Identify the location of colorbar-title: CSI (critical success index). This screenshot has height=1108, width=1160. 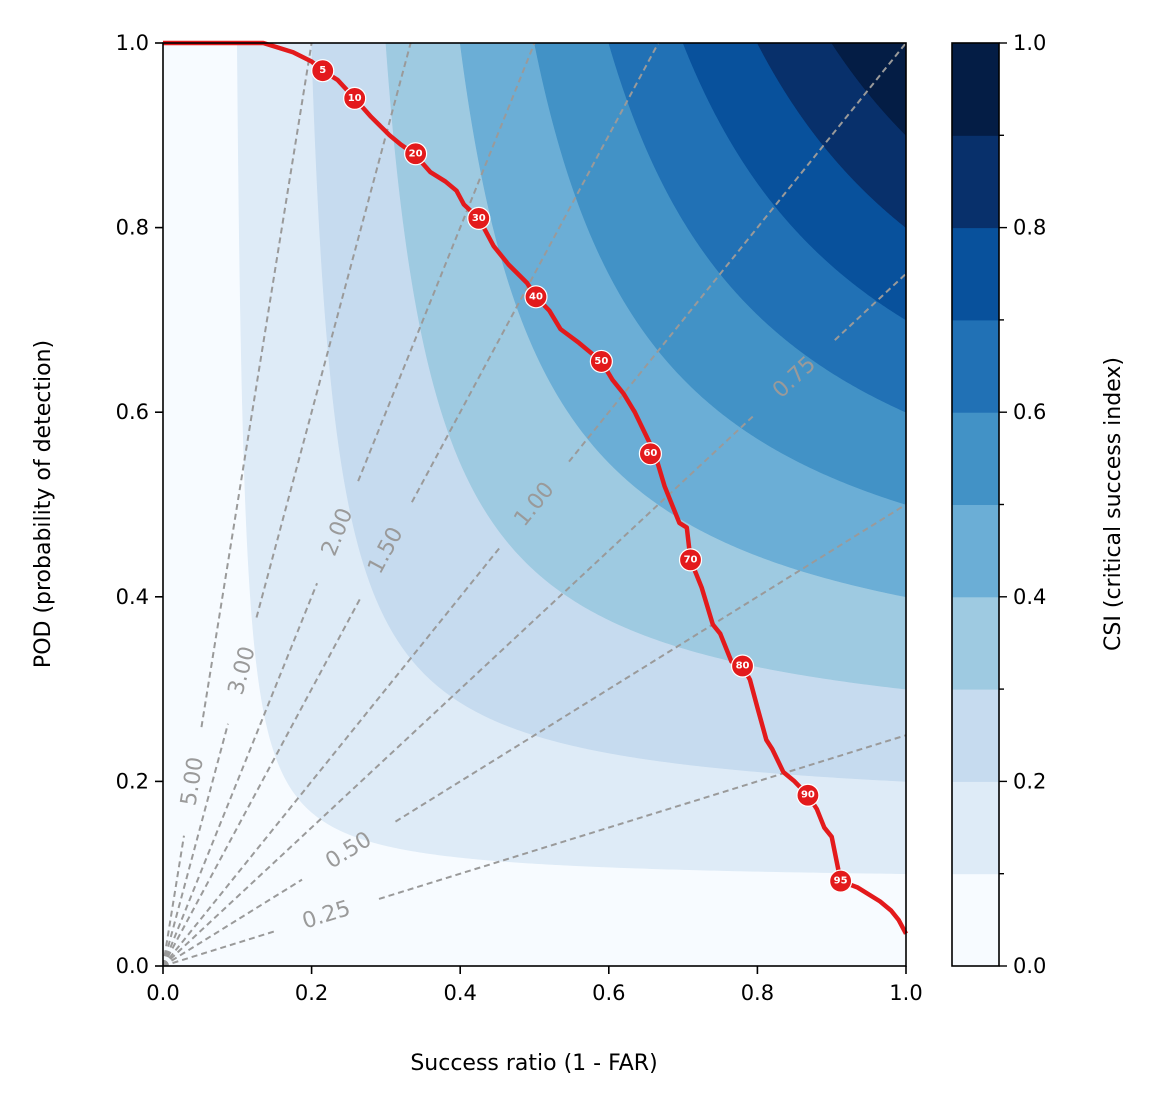
(1113, 504).